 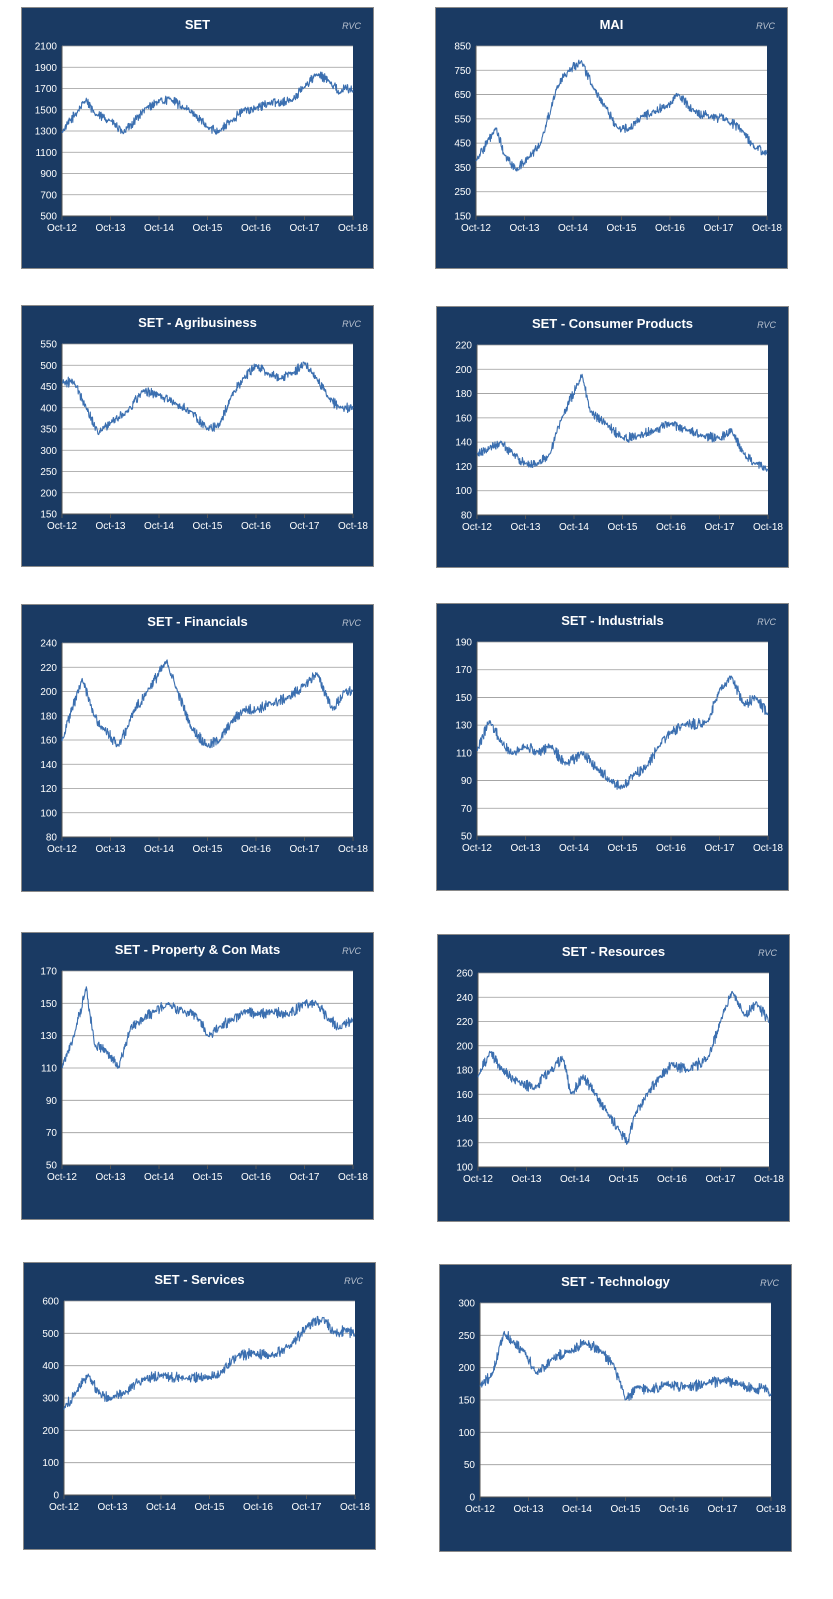 What do you see at coordinates (612, 620) in the screenshot?
I see `chart-title: SET - Industrials` at bounding box center [612, 620].